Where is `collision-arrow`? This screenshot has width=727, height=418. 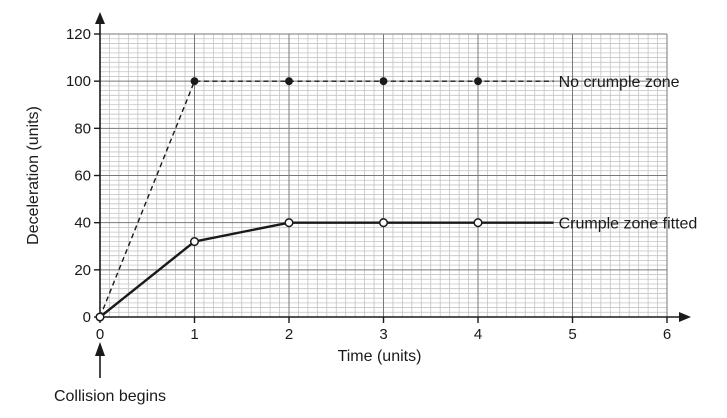 collision-arrow is located at coordinates (100, 360).